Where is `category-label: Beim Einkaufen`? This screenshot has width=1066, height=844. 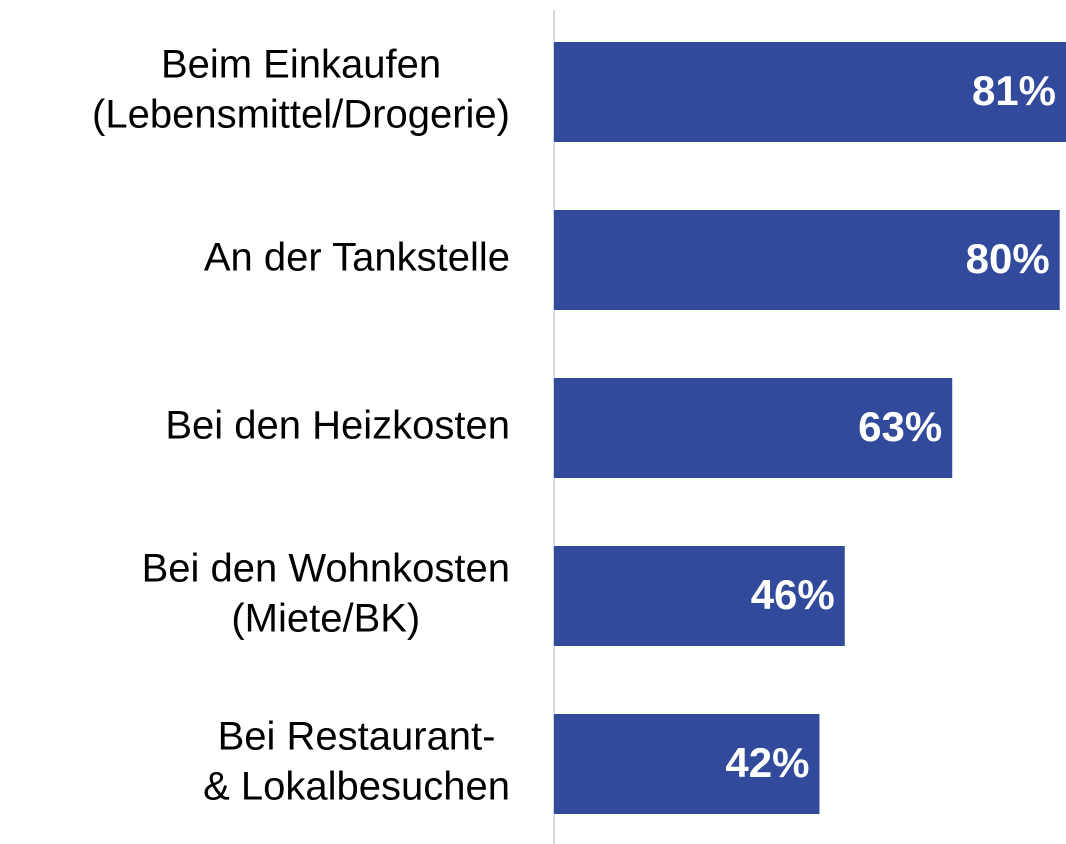
category-label: Beim Einkaufen is located at coordinates (301, 65).